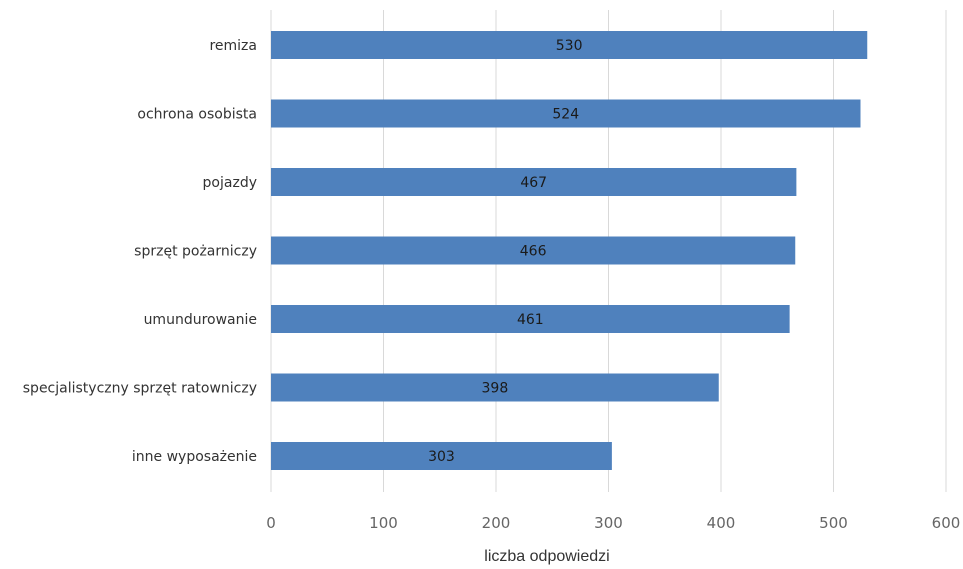 The width and height of the screenshot is (963, 569). What do you see at coordinates (833, 523) in the screenshot?
I see `x-tick-label: 500` at bounding box center [833, 523].